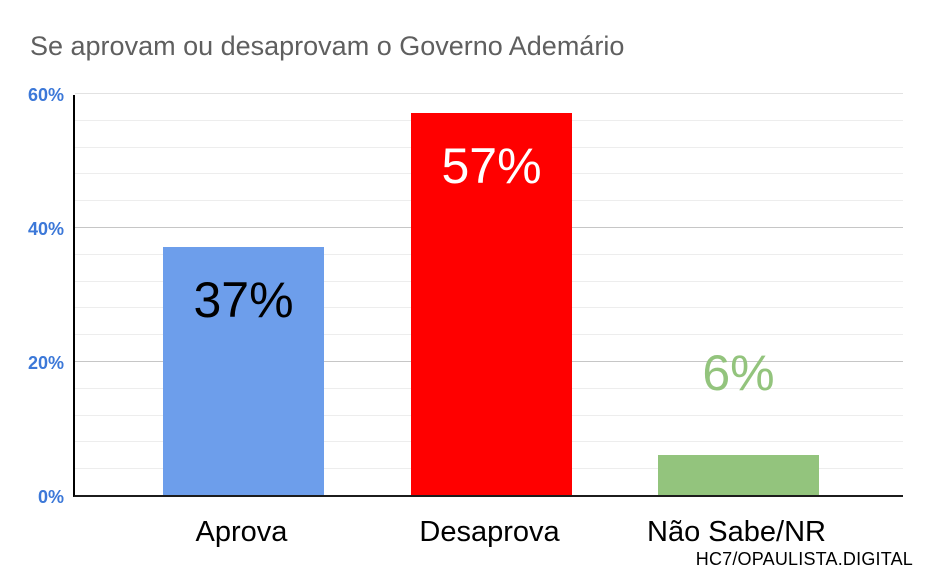 The width and height of the screenshot is (932, 578). What do you see at coordinates (736, 532) in the screenshot?
I see `x-axis-label-nao-sabe-nr: Não Sabe/NR` at bounding box center [736, 532].